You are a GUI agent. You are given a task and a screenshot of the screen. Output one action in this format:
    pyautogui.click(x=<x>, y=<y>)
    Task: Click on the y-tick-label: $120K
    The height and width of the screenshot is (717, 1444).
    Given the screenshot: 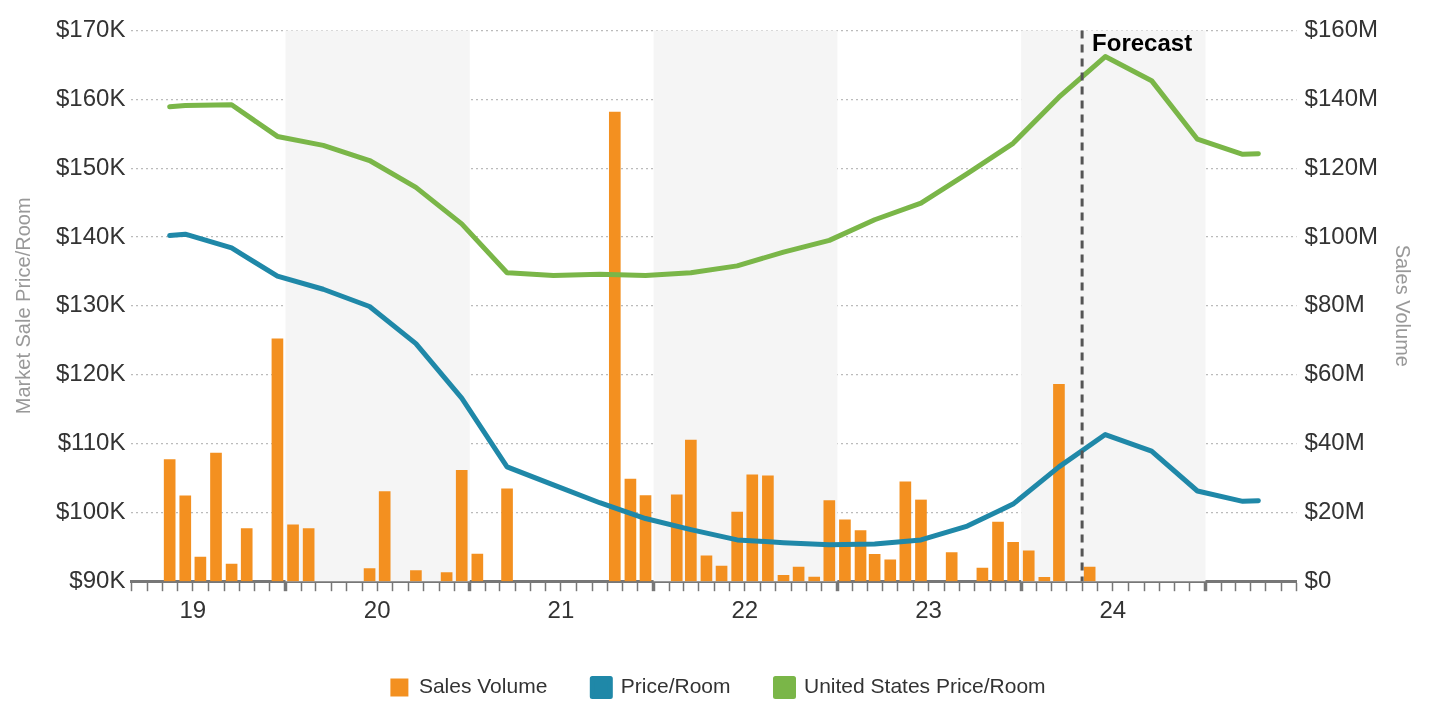 What is the action you would take?
    pyautogui.click(x=90, y=373)
    